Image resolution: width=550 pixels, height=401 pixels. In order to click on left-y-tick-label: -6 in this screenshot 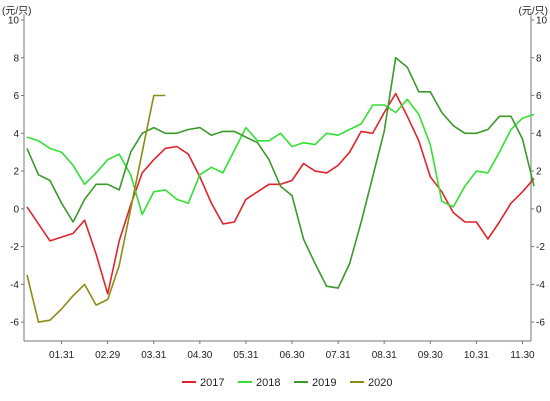, I will do `click(14, 323)`.